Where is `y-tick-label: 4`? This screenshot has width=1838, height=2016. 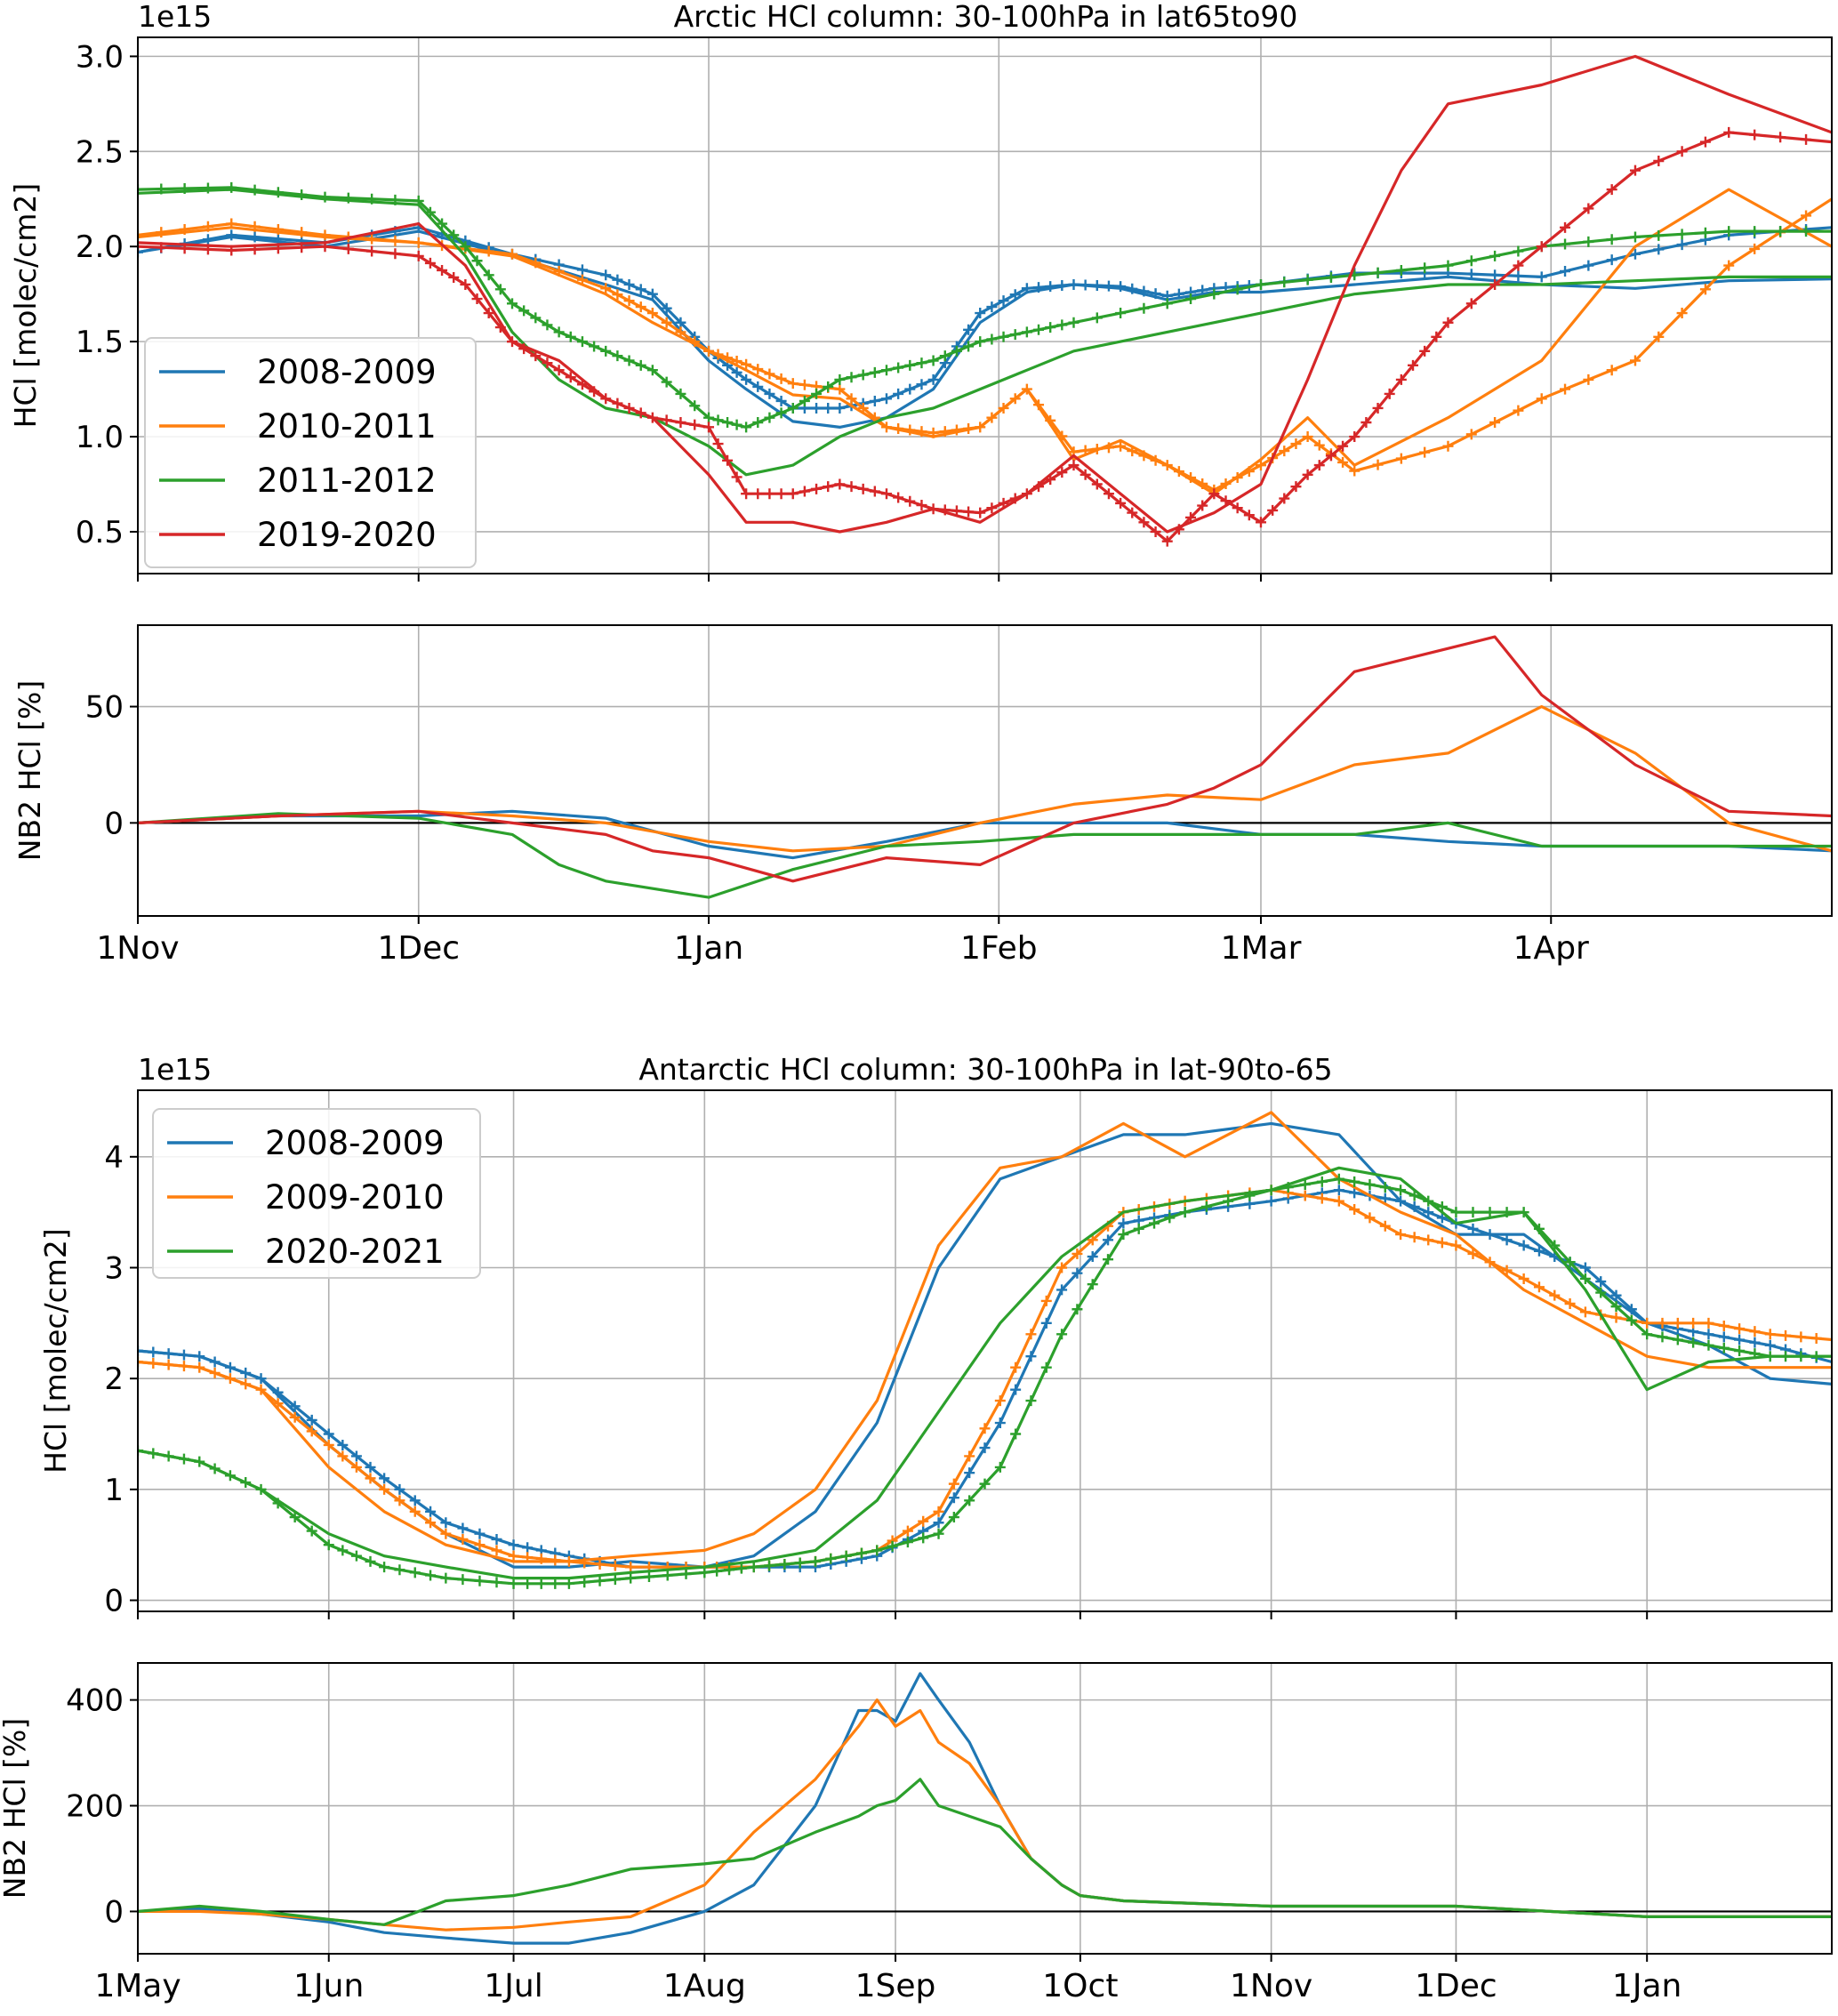 y-tick-label: 4 is located at coordinates (114, 1158).